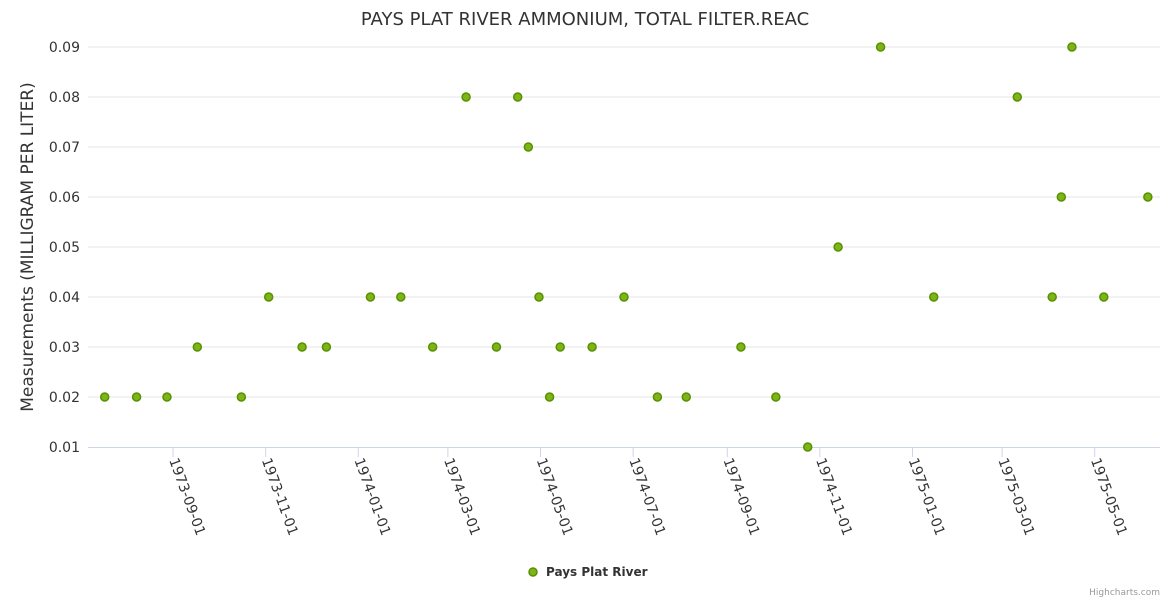 The width and height of the screenshot is (1170, 604). Describe the element at coordinates (1108, 497) in the screenshot. I see `x-tick-label: 1975-05-01` at that location.